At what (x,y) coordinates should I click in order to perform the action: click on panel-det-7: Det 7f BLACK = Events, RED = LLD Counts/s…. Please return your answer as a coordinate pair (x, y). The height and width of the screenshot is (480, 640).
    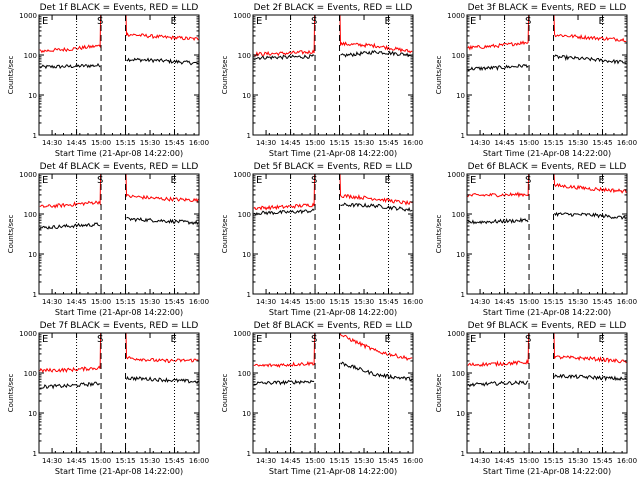
    Looking at the image, I should click on (108, 398).